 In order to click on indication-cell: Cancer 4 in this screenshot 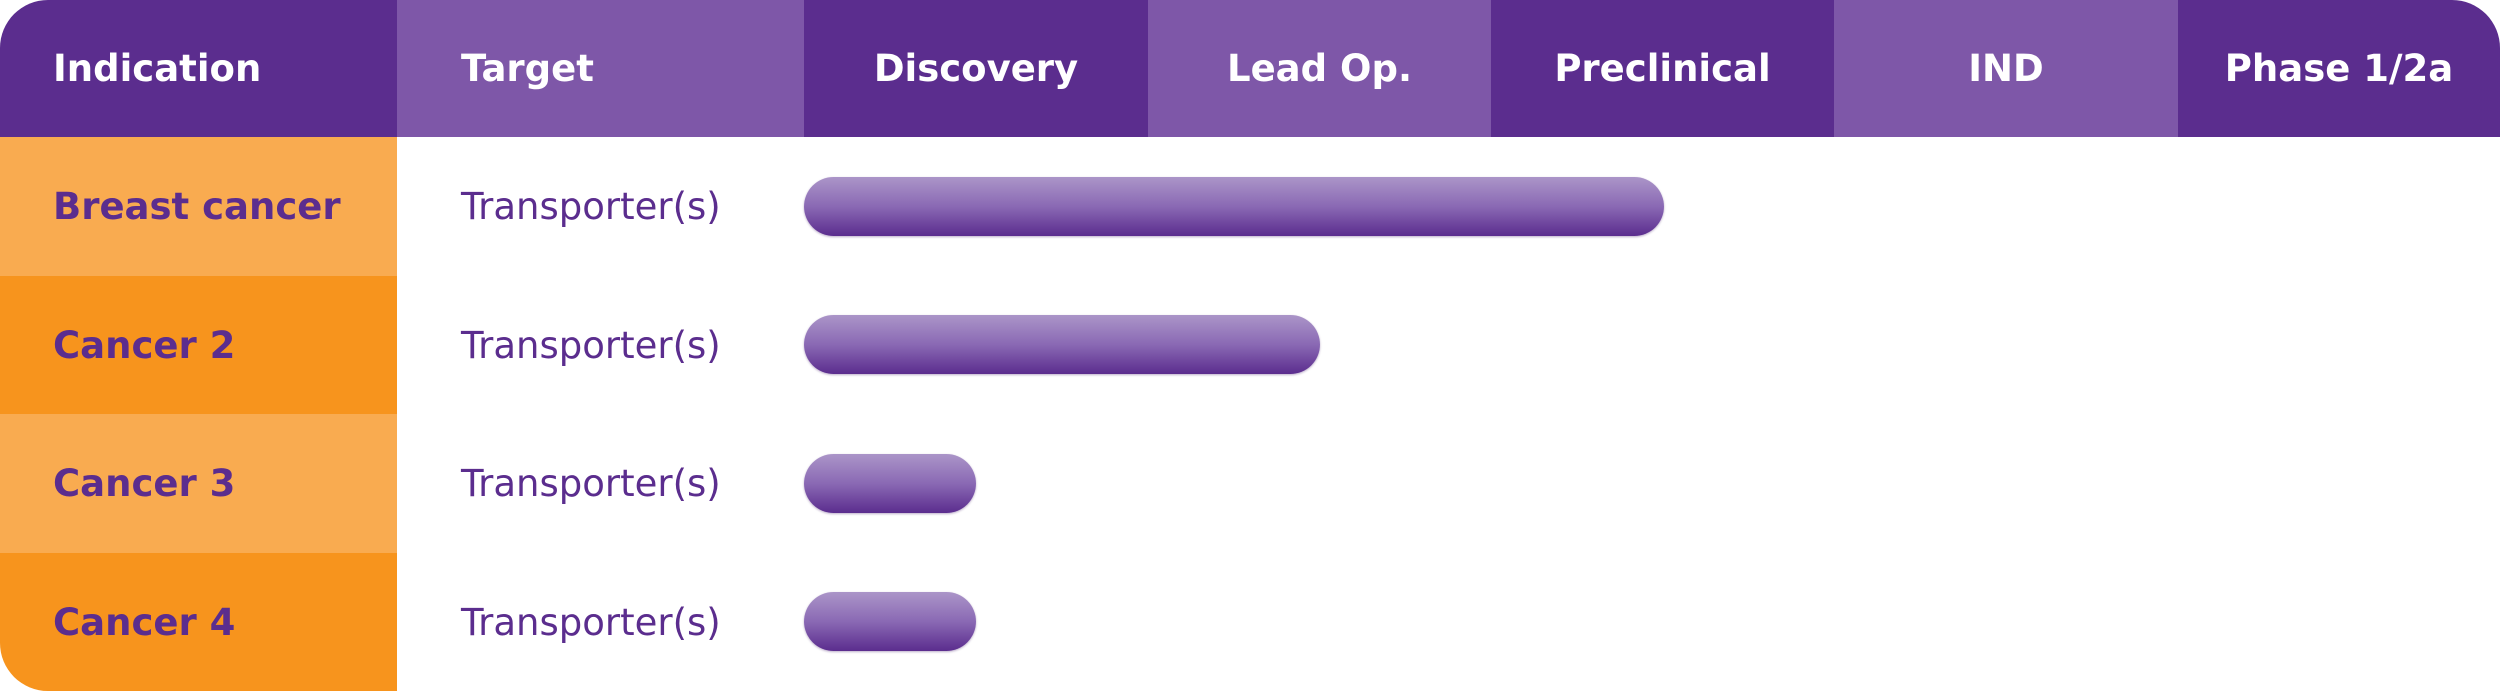, I will do `click(198, 621)`.